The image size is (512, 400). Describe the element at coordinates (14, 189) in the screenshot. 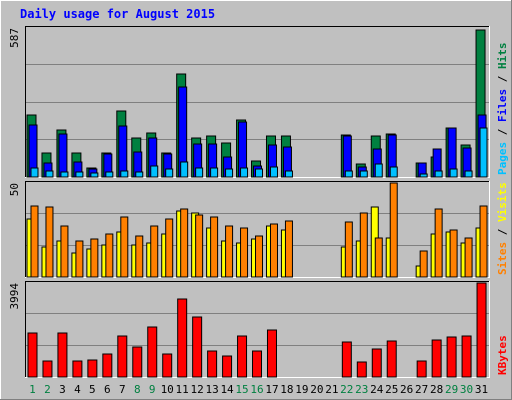

I see `y-max-label-visits: 50` at that location.